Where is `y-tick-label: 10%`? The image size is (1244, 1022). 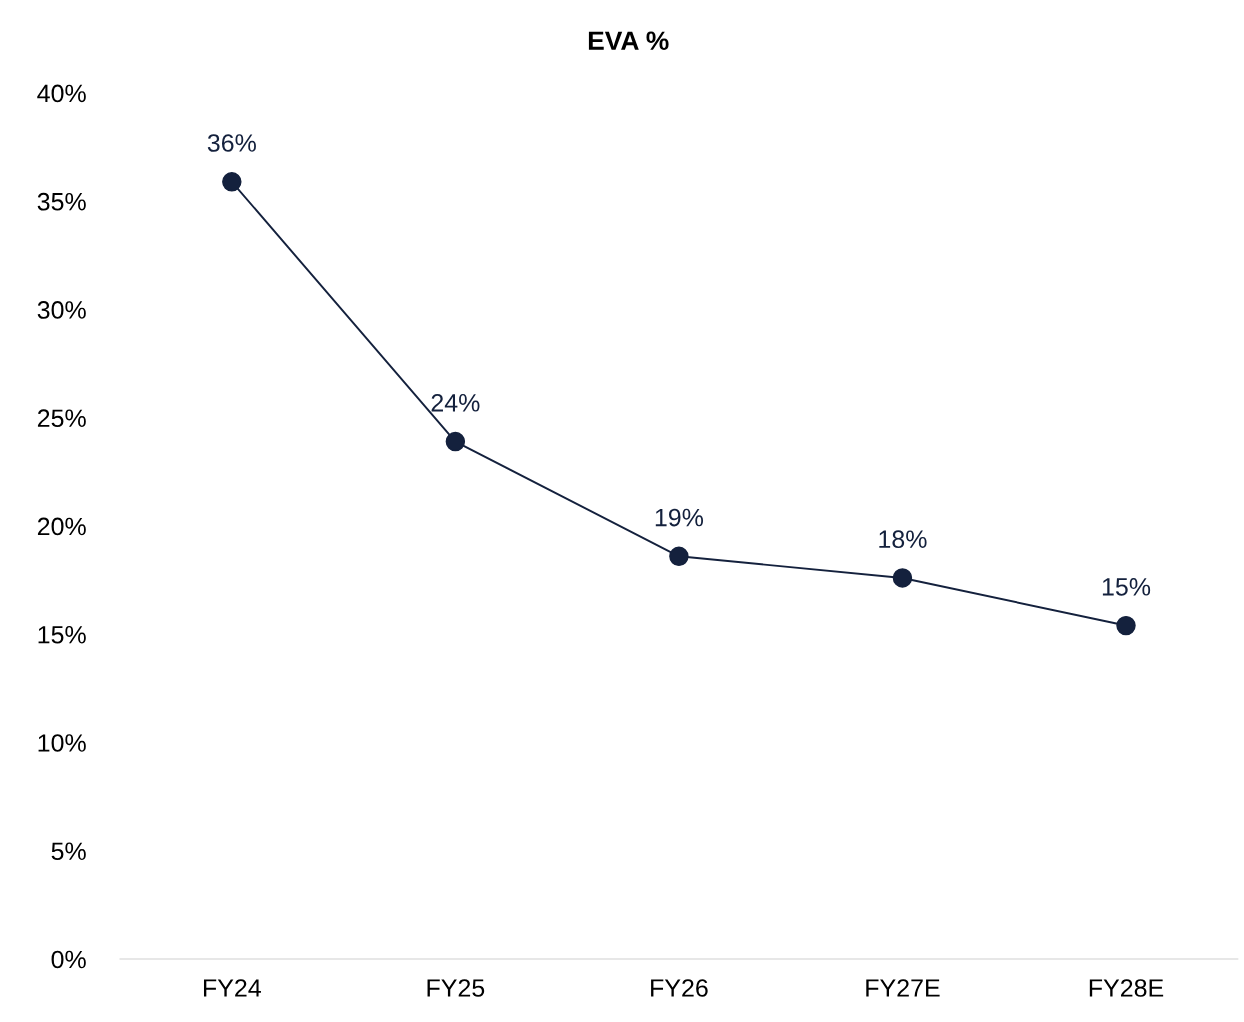 y-tick-label: 10% is located at coordinates (62, 743).